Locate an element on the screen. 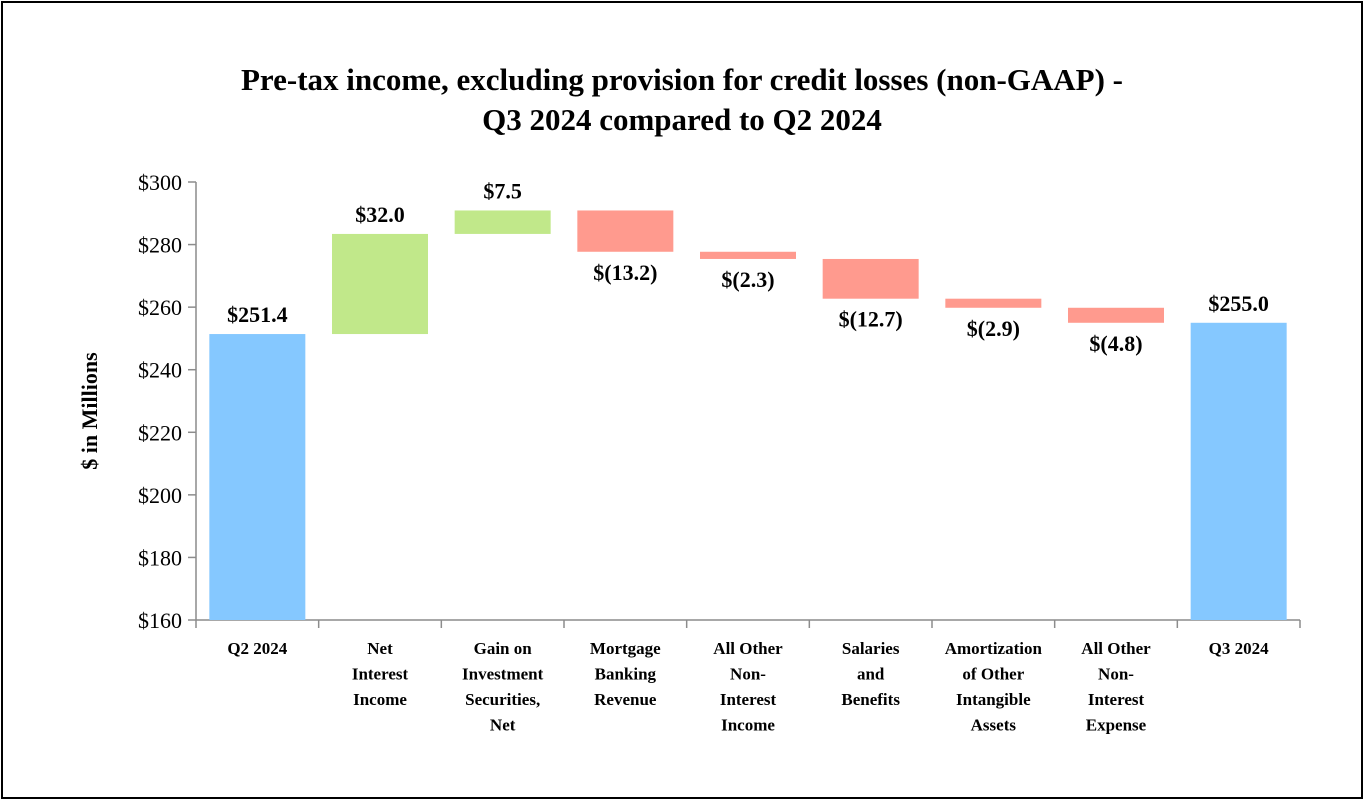  data-label: $(2.3) is located at coordinates (747, 279).